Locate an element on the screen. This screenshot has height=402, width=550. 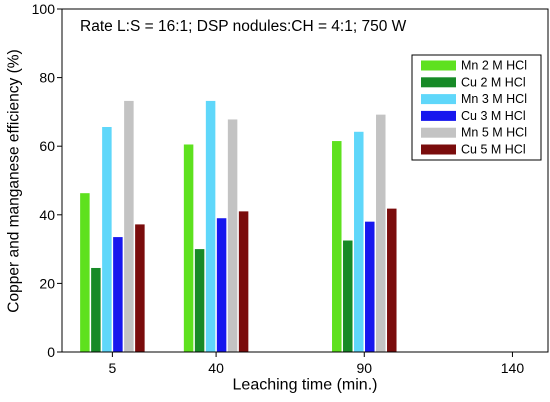
x-tick-label: 40 is located at coordinates (216, 368).